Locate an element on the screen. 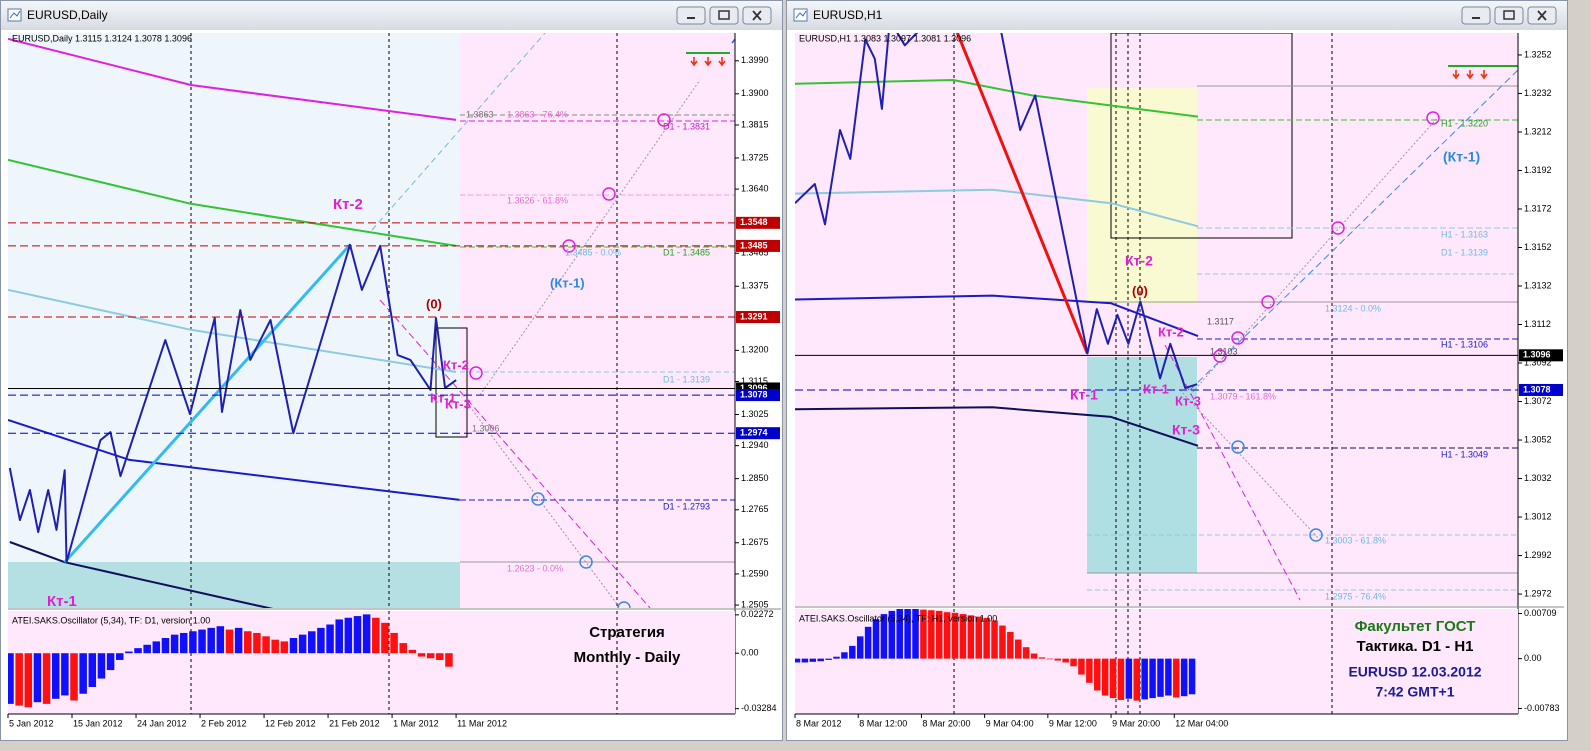 The width and height of the screenshot is (1591, 751). annotation: (0) is located at coordinates (434, 303).